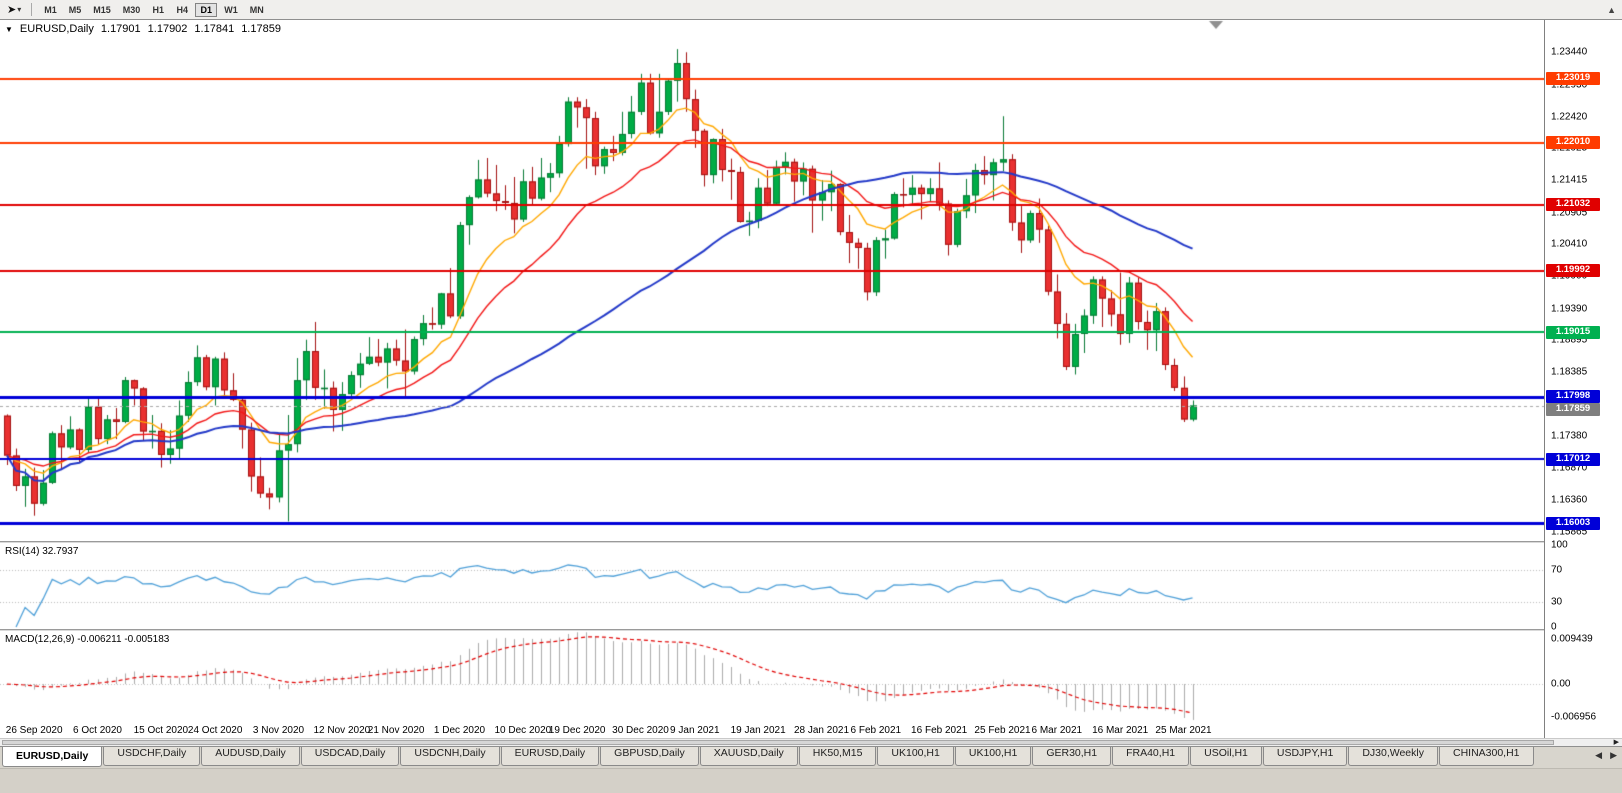 This screenshot has height=793, width=1622. I want to click on price-axis-label: 1.18895, so click(1569, 340).